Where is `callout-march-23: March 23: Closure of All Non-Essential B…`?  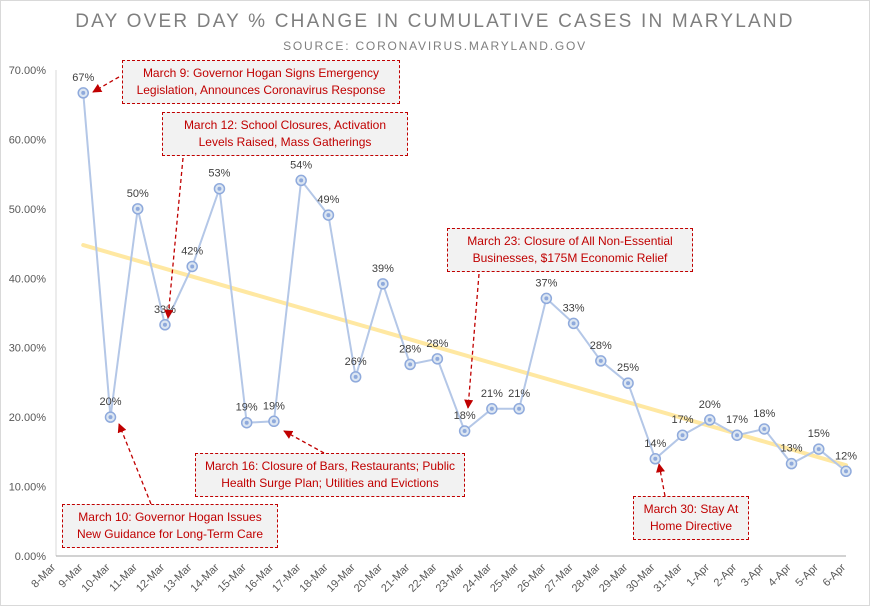 callout-march-23: March 23: Closure of All Non-Essential B… is located at coordinates (570, 250).